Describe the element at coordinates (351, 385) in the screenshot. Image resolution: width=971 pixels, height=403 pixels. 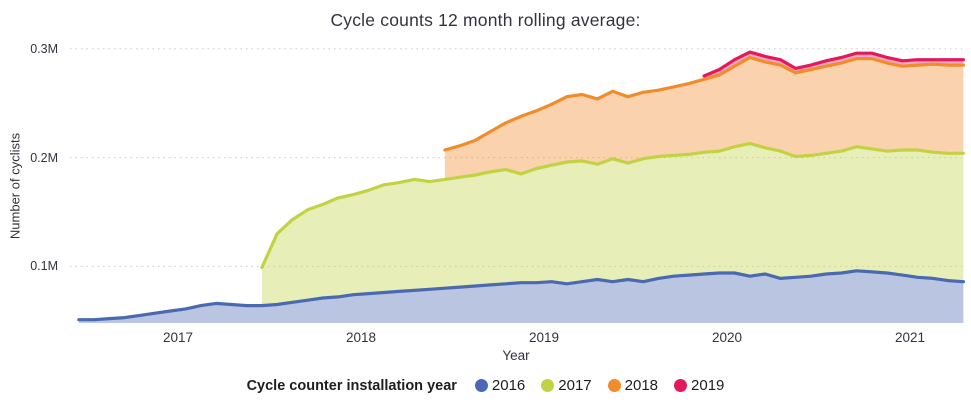
I see `legend-title: Cycle counter installation year` at that location.